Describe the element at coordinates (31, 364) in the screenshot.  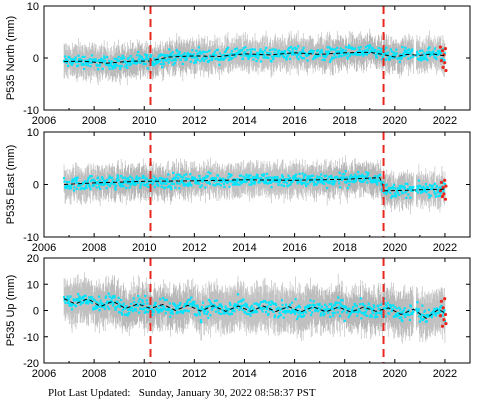
I see `y-tick-label: -20` at that location.